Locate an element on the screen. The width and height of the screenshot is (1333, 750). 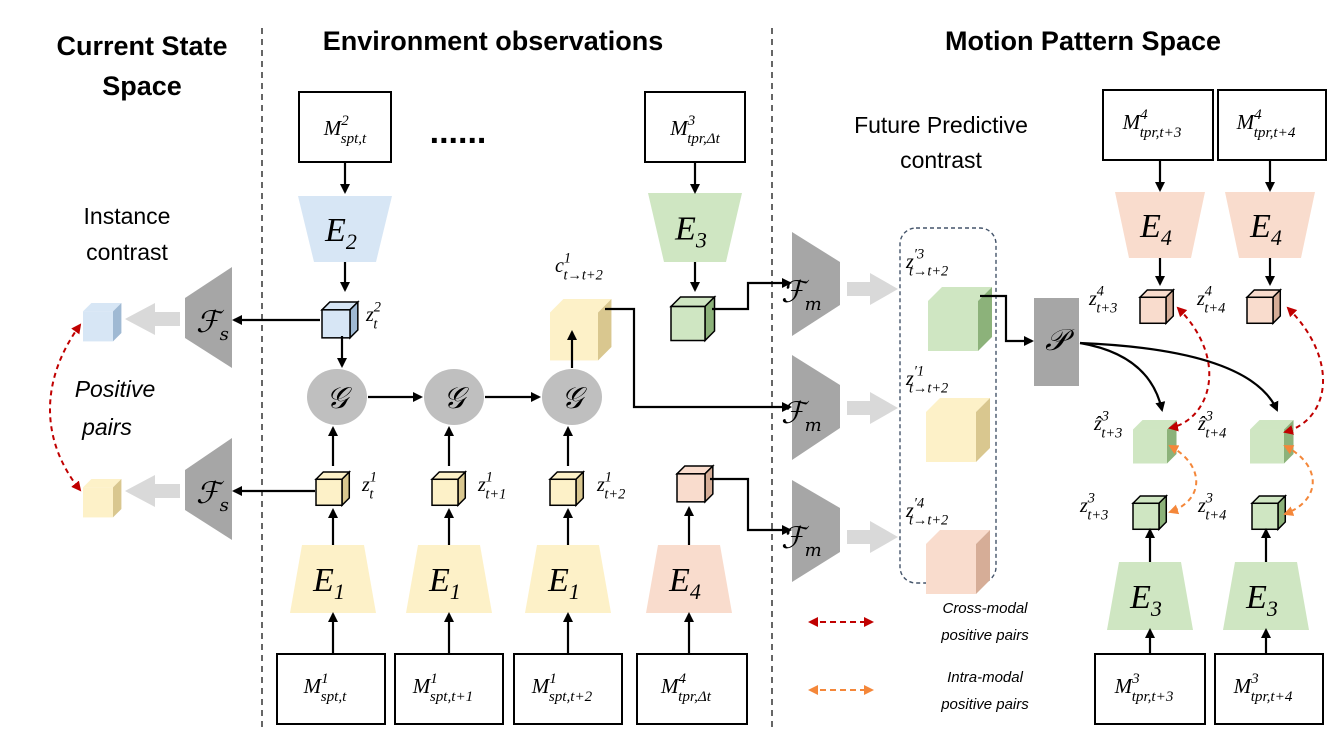
bottom-input-group: M1 spt,t M1 spt,t+1 M1 spt,t+2 M4 tpr,Δt is located at coordinates (512, 689).